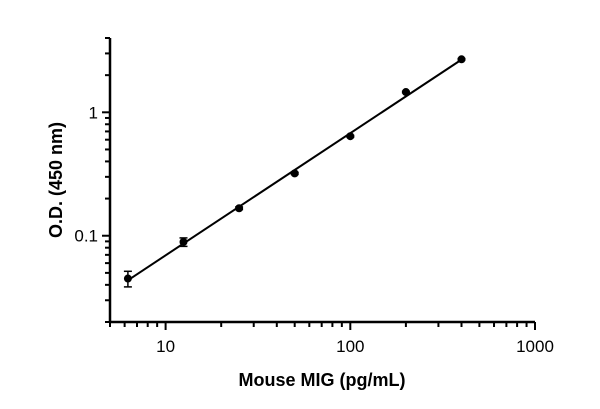 This screenshot has width=600, height=409. What do you see at coordinates (350, 346) in the screenshot?
I see `x-tick-label: 100` at bounding box center [350, 346].